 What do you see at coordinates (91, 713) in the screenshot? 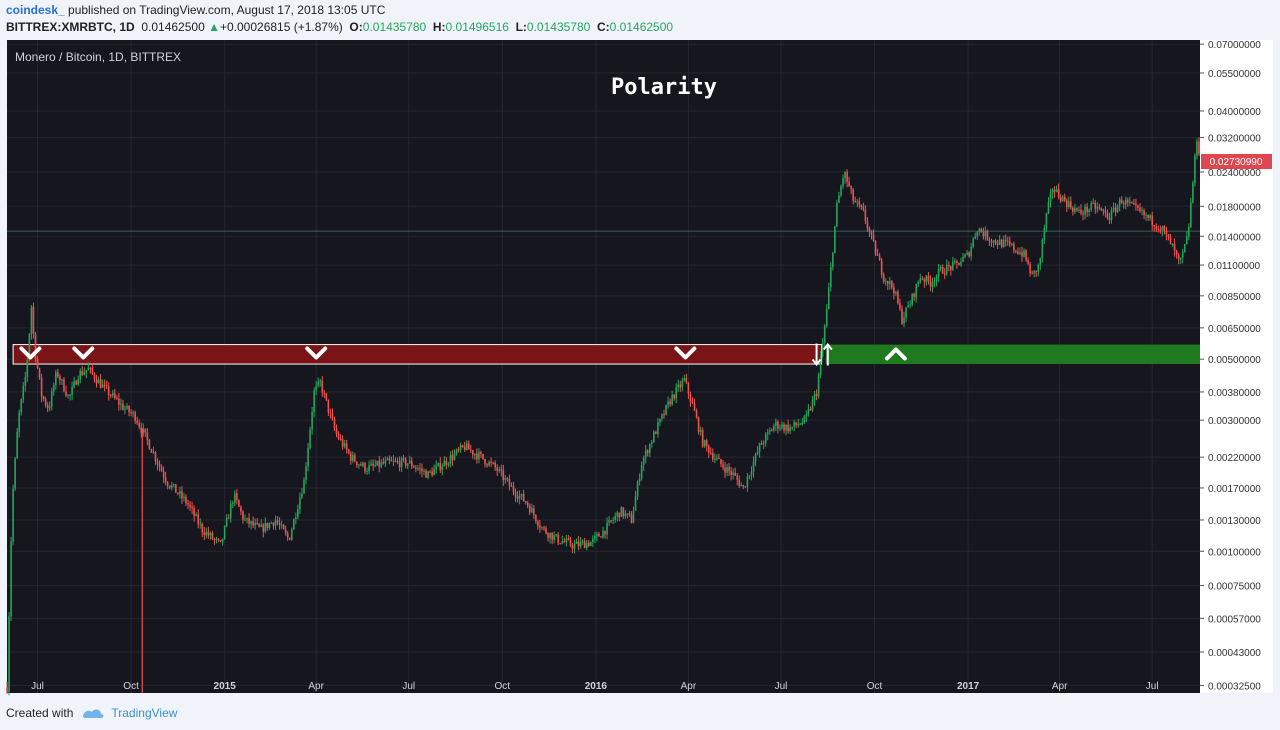
I see `footer: Created with TradingView` at bounding box center [91, 713].